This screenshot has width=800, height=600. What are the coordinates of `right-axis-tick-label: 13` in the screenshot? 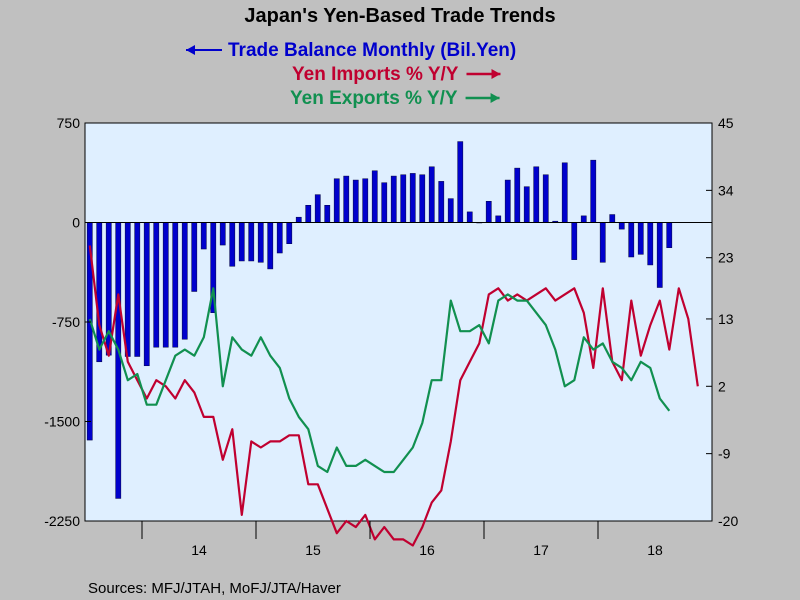 It's located at (726, 319).